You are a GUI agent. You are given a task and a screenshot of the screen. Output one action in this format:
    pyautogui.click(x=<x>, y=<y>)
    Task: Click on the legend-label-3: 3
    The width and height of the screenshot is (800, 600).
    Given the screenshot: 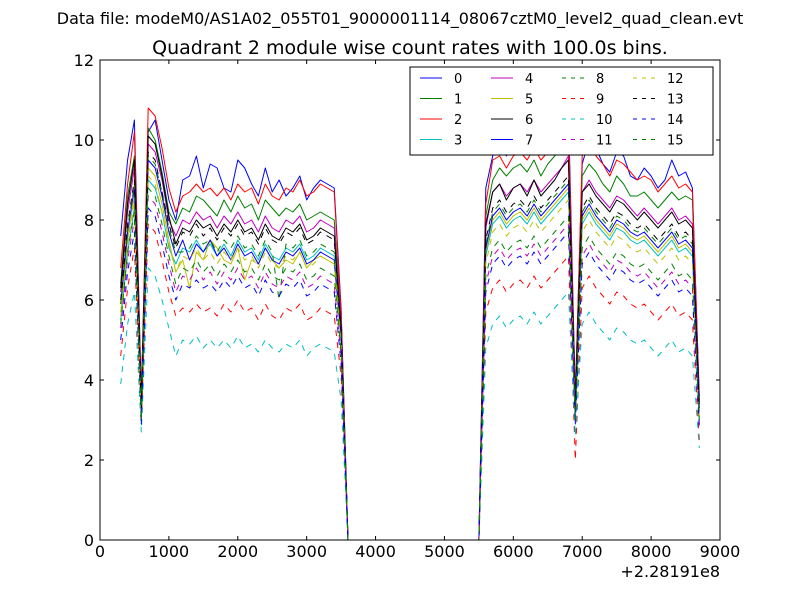 What is the action you would take?
    pyautogui.click(x=458, y=141)
    